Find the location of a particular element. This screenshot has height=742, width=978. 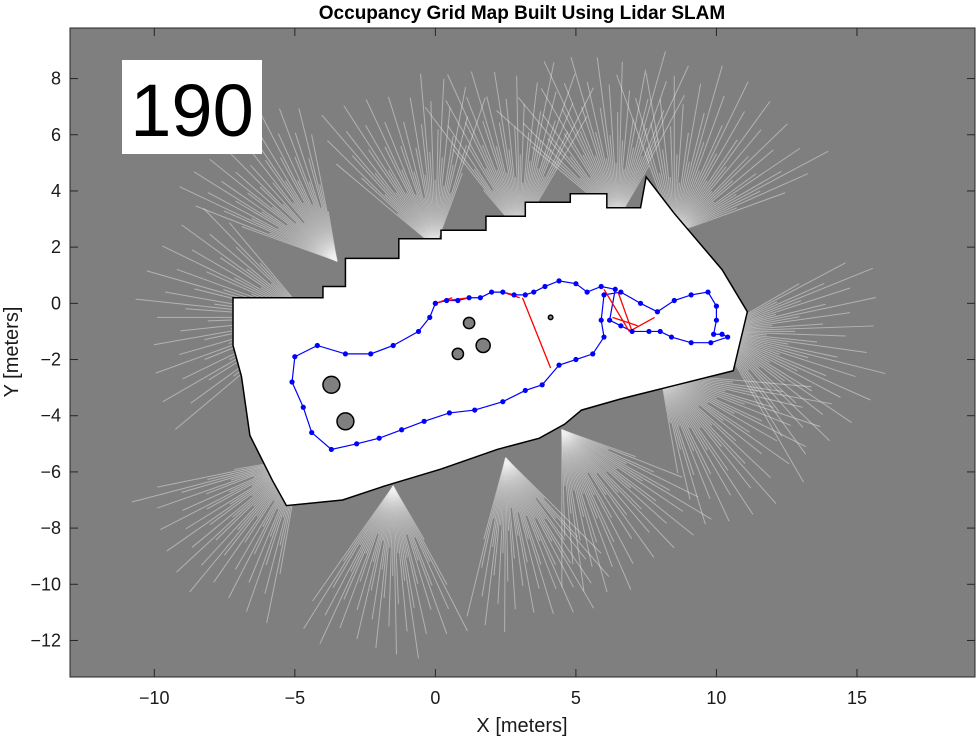

x-axis-label: X [meters] is located at coordinates (521, 726).